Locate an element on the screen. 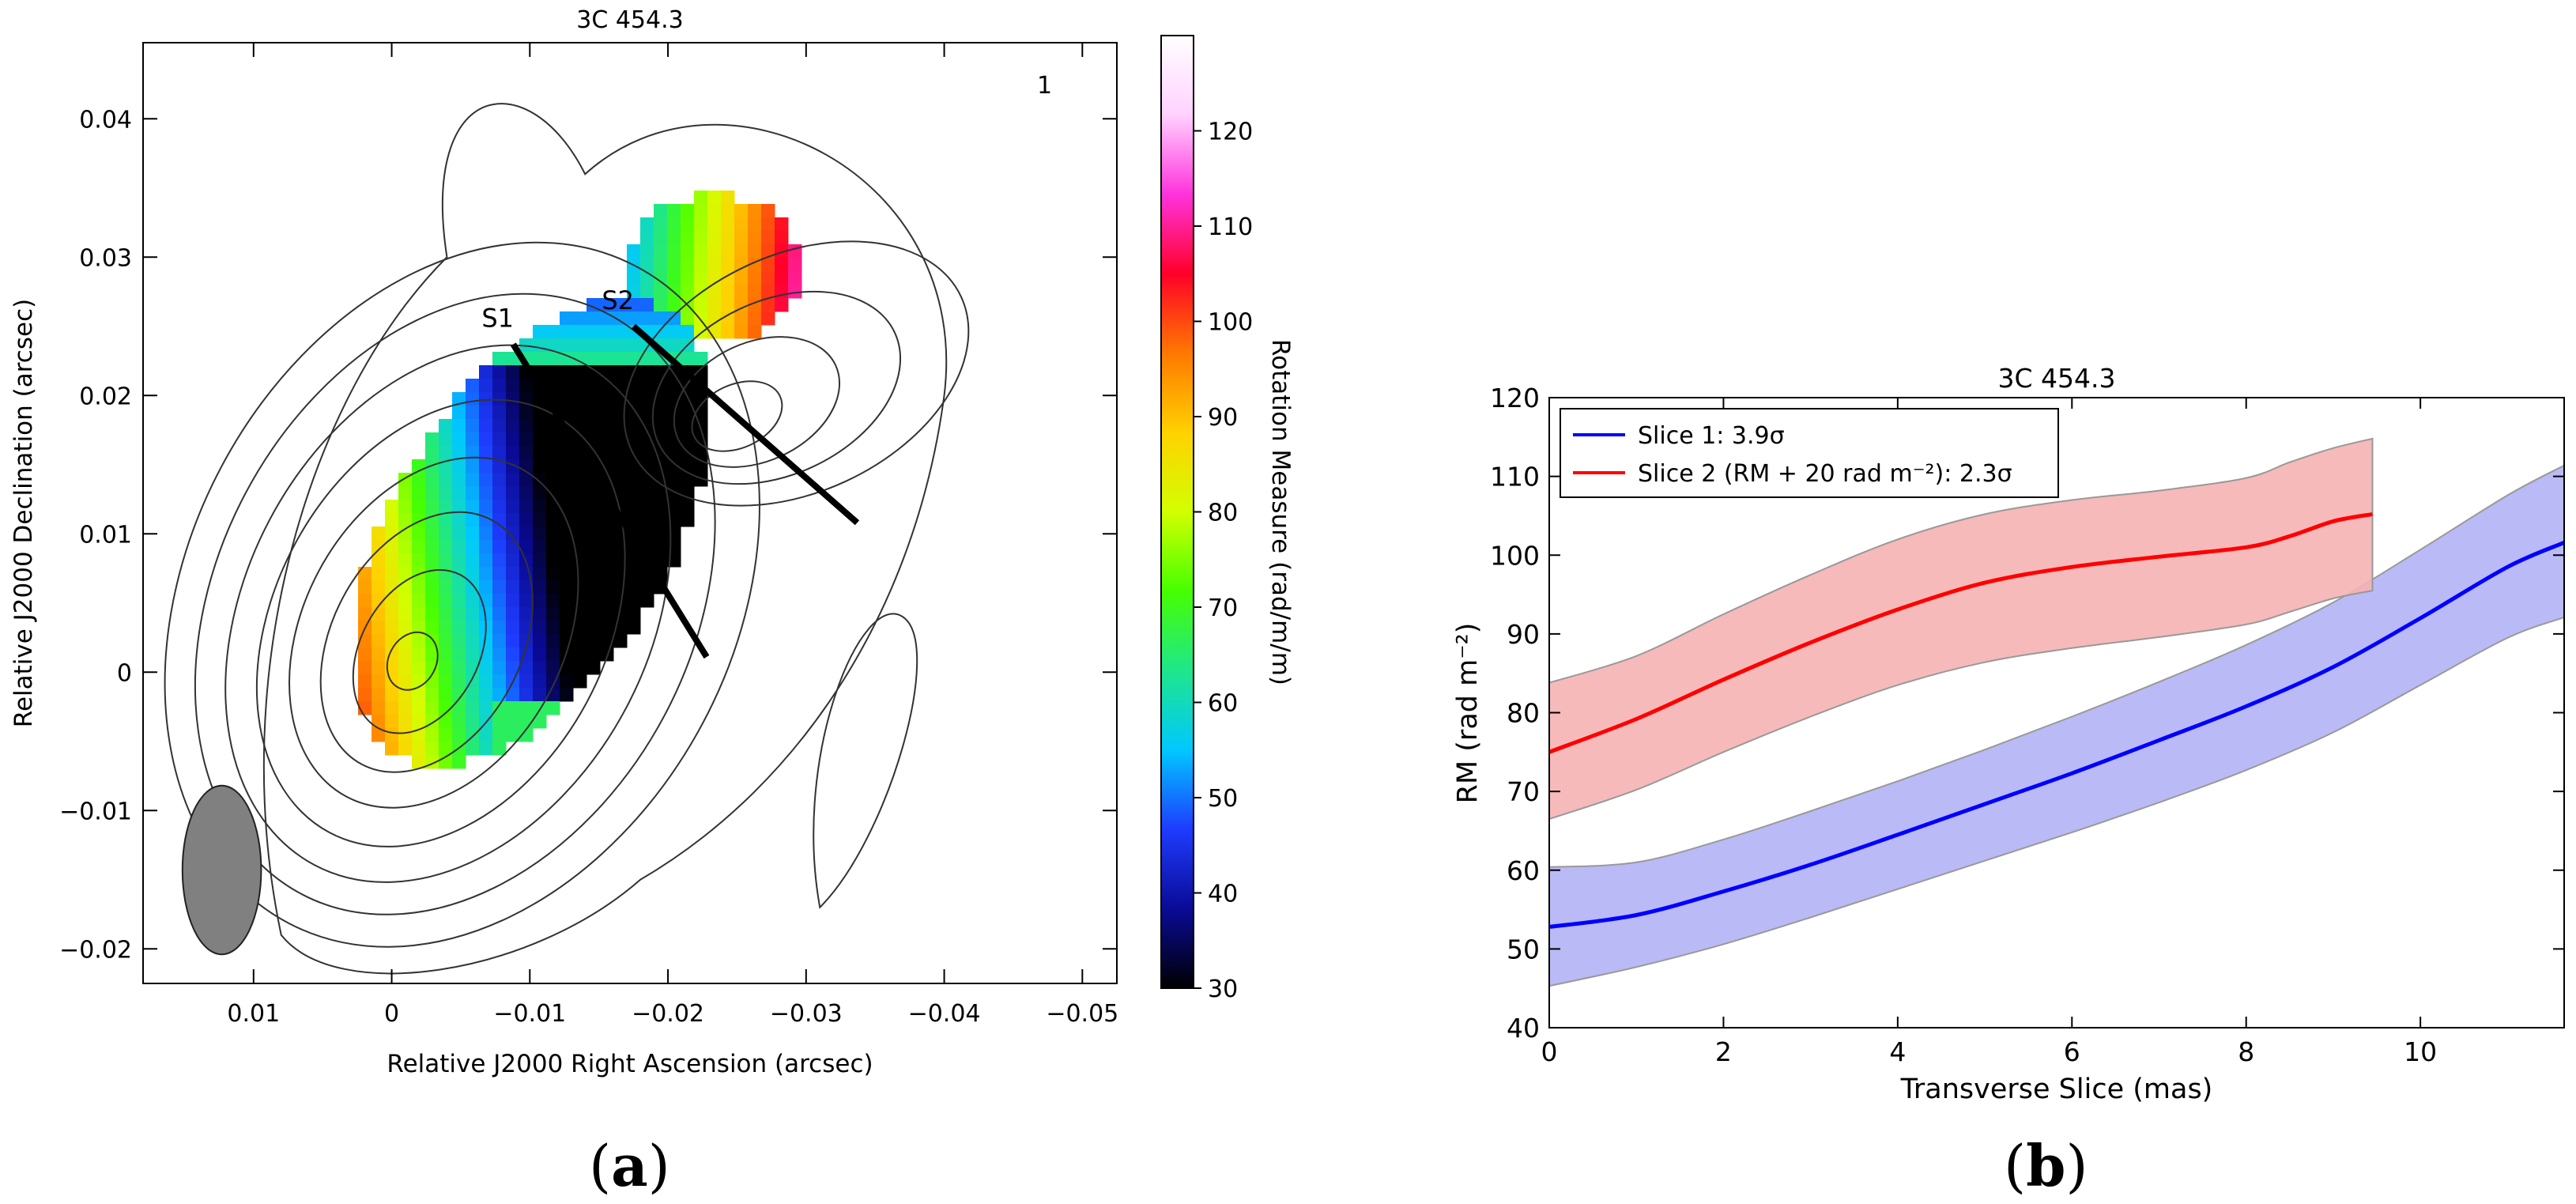 The image size is (2576, 1204). colorbar-tick-label: 100 is located at coordinates (1230, 323).